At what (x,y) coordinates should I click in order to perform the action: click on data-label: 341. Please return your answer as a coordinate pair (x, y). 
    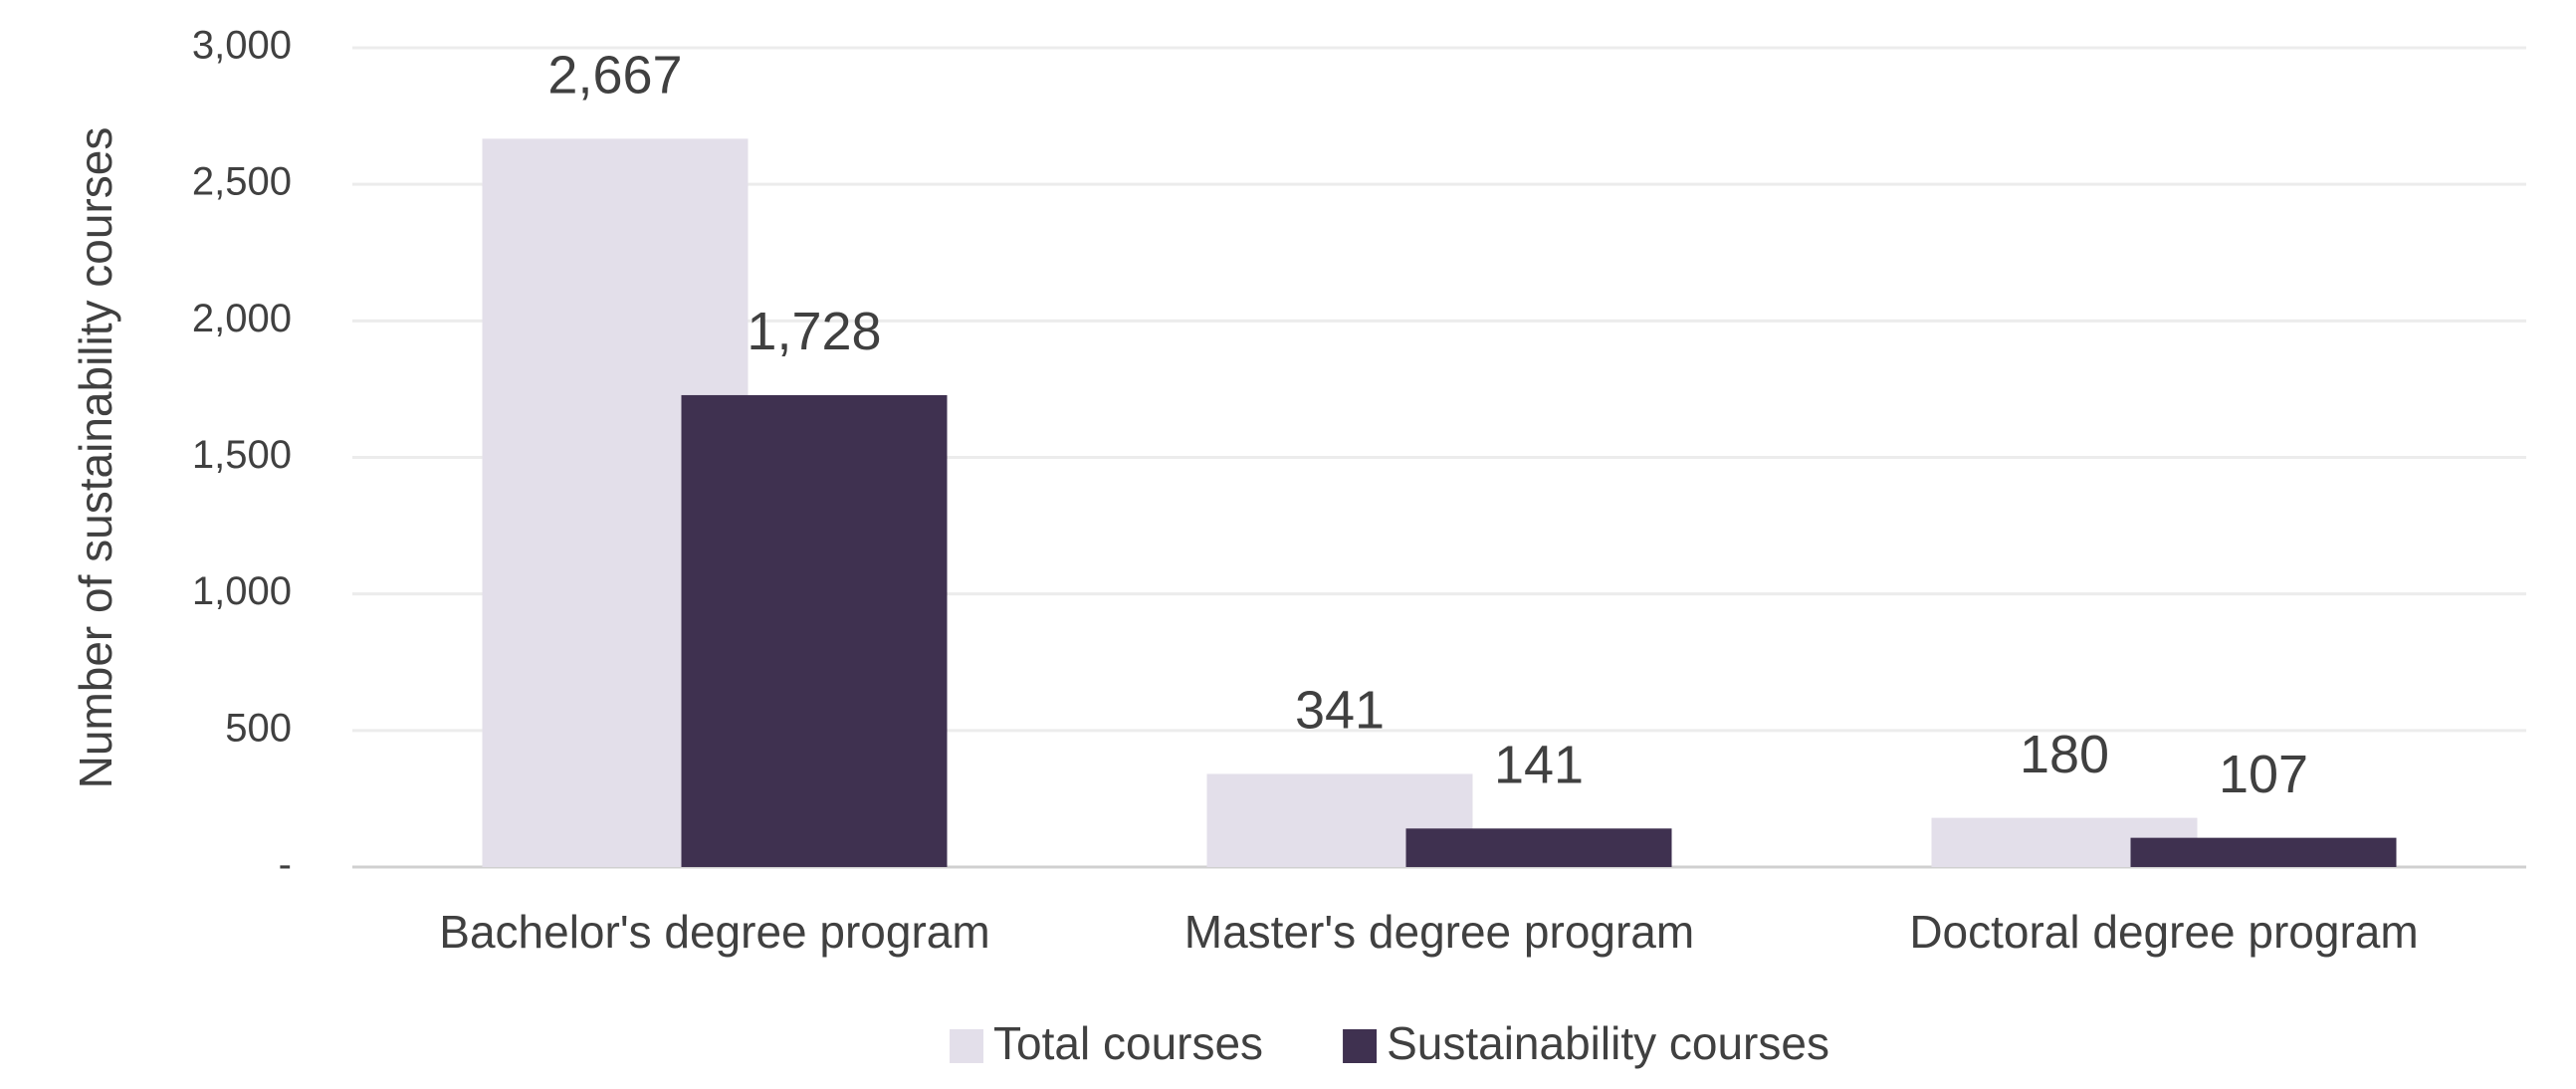
    Looking at the image, I should click on (1340, 711).